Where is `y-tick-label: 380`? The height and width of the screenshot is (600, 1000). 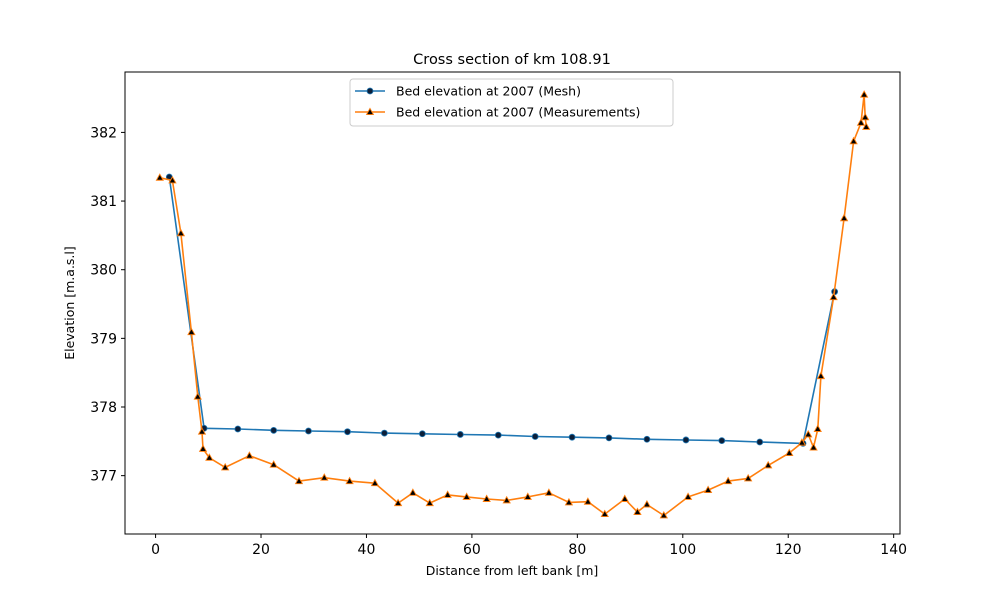 y-tick-label: 380 is located at coordinates (103, 271).